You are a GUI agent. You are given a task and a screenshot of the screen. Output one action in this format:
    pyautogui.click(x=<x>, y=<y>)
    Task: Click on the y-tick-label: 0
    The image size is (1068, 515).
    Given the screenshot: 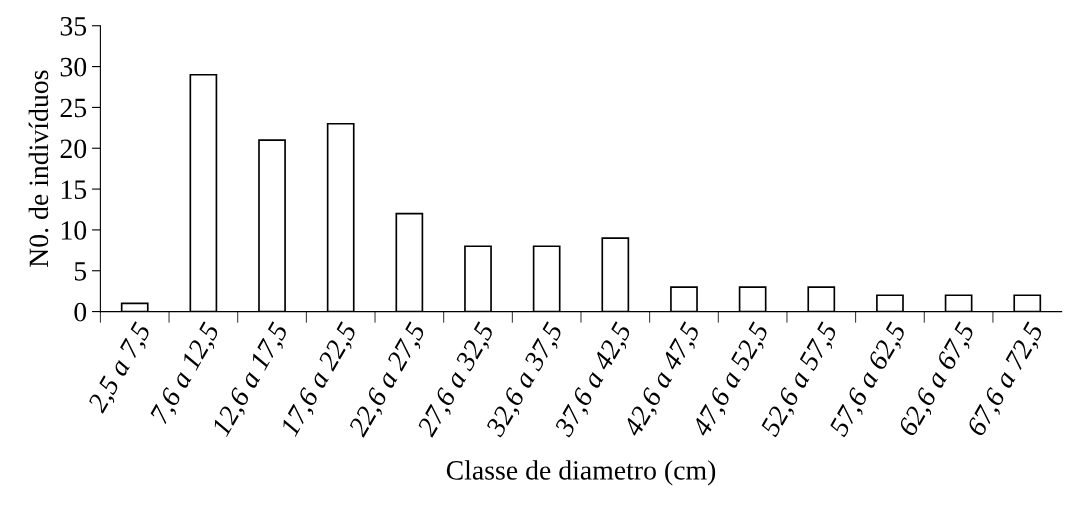 What is the action you would take?
    pyautogui.click(x=80, y=312)
    